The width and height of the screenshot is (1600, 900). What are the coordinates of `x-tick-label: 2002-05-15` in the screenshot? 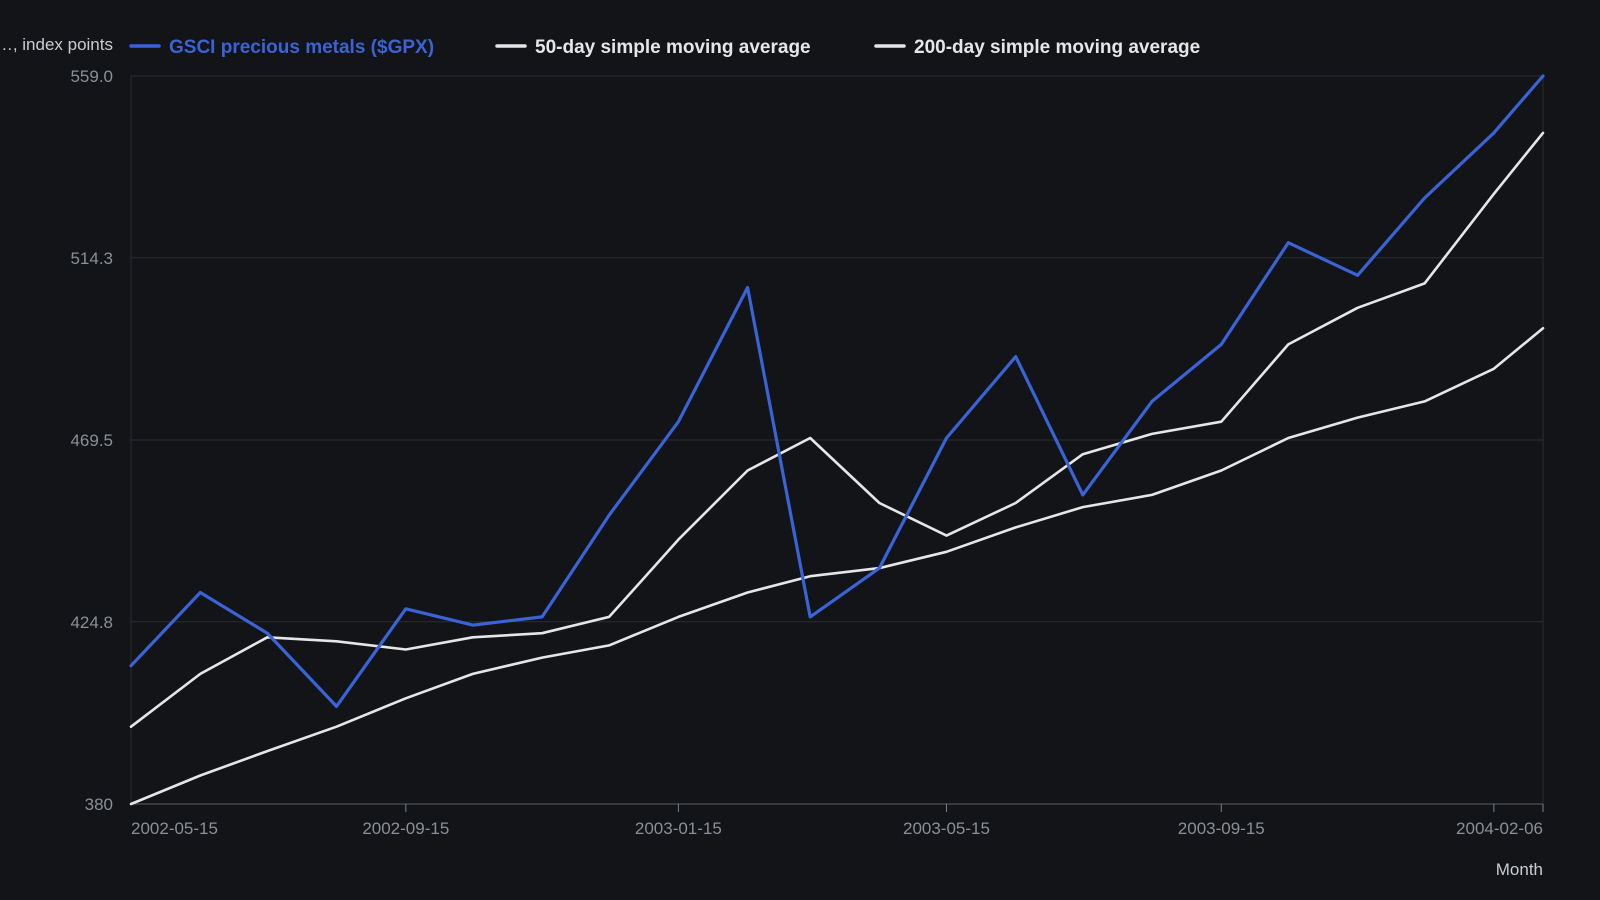 It's located at (174, 828).